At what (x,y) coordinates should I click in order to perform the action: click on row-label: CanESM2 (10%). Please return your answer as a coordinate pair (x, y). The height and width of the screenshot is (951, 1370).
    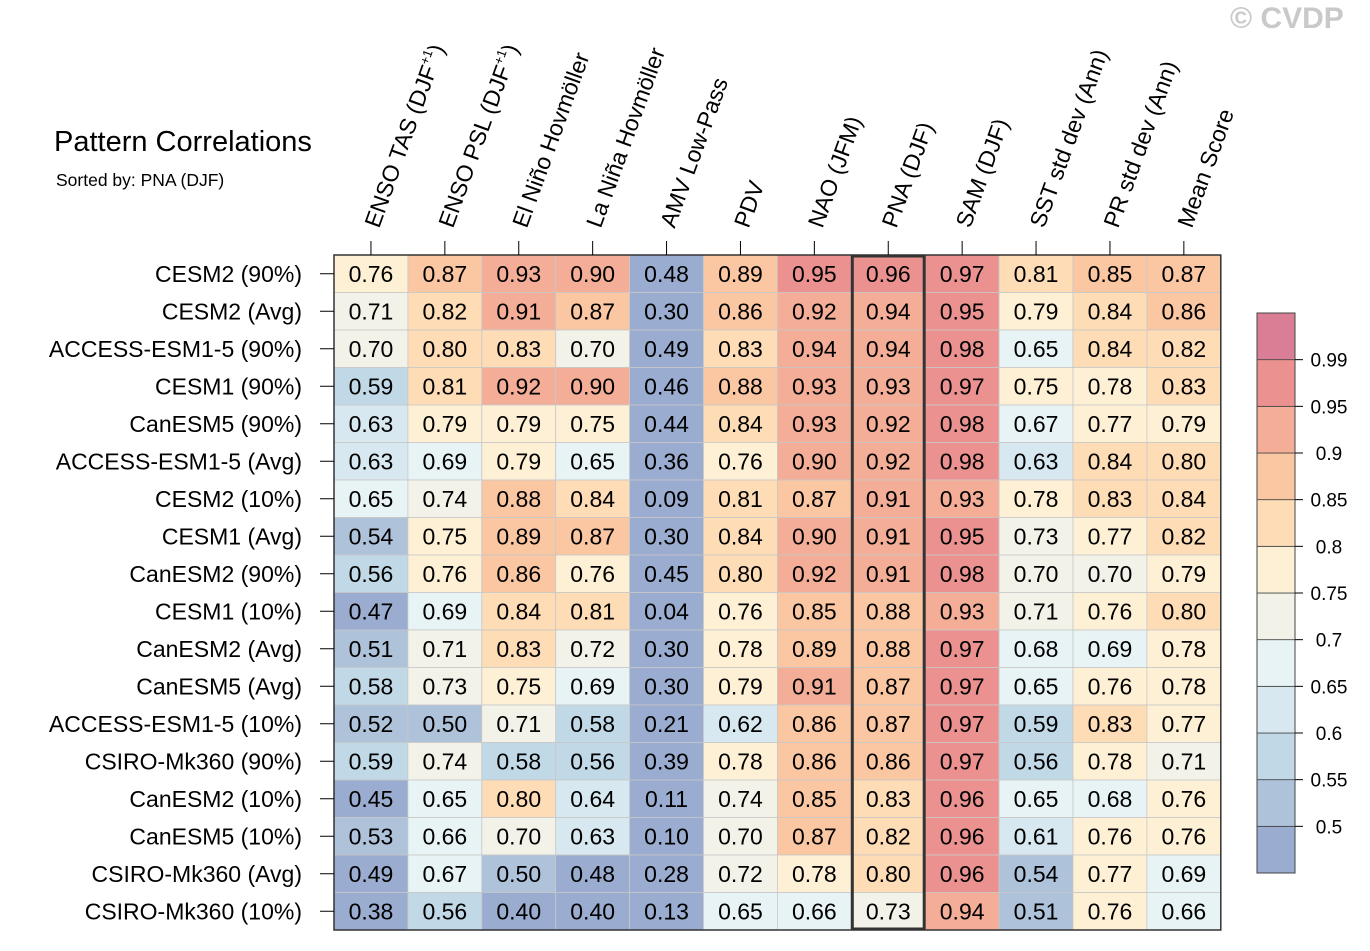
    Looking at the image, I should click on (215, 799).